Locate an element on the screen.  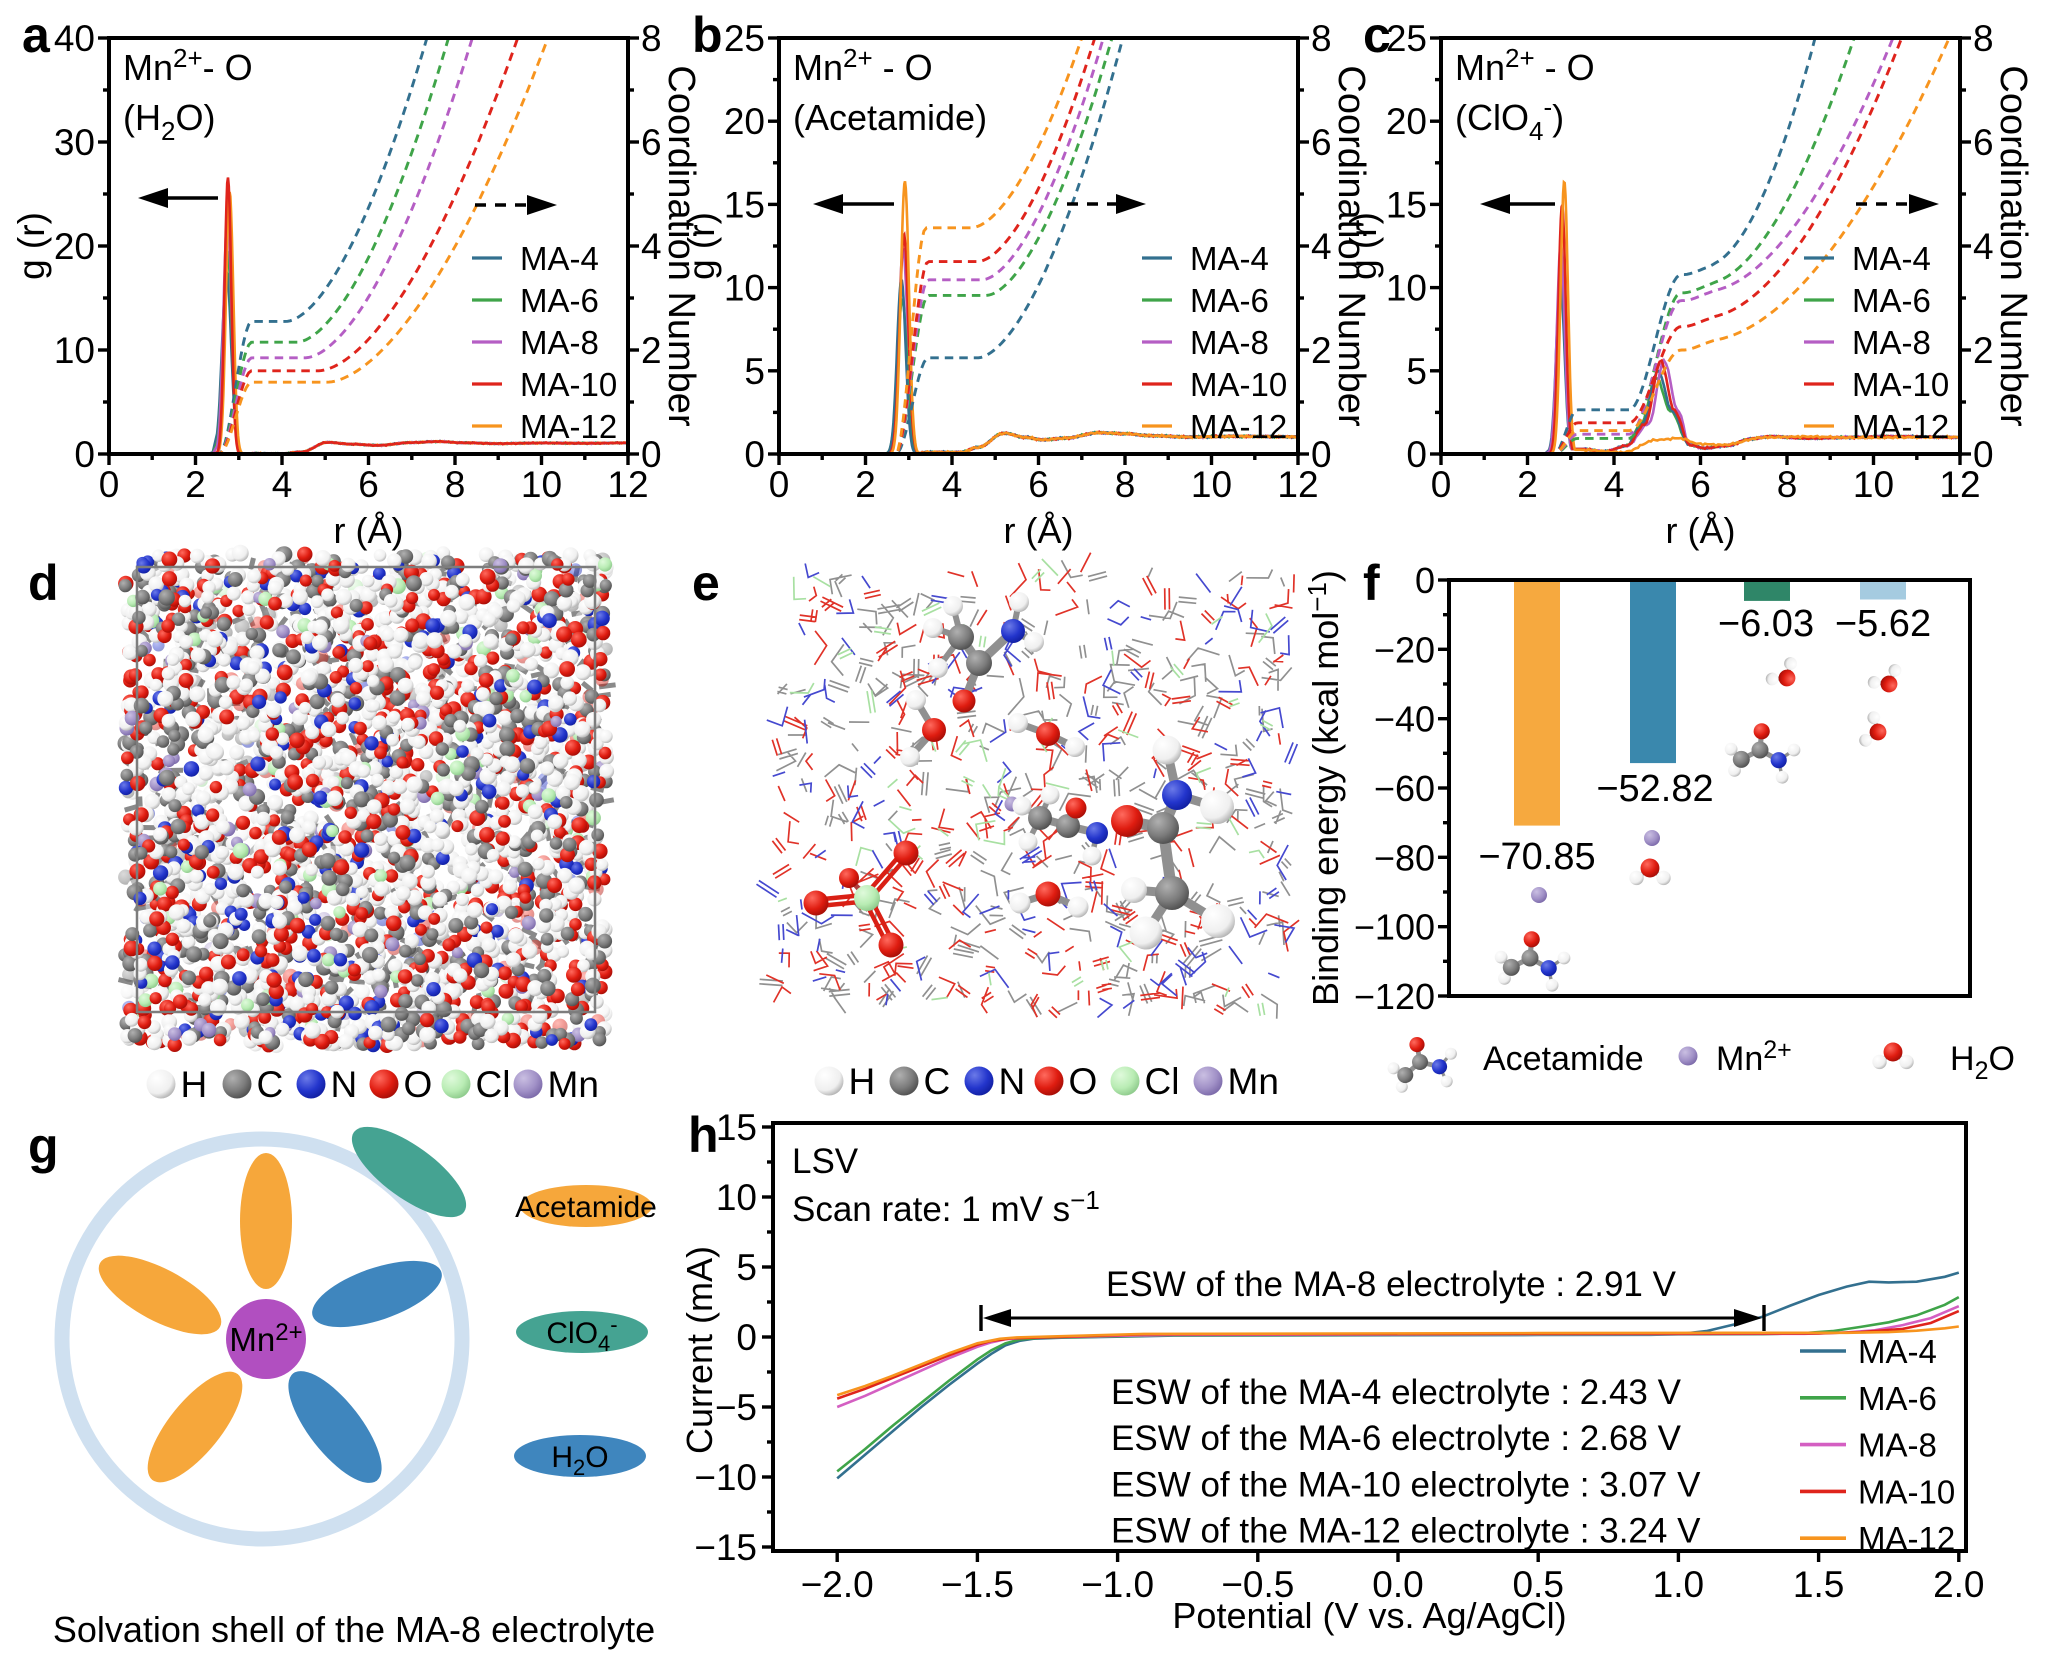
svg-text: −70.85 is located at coordinates (1536, 857).